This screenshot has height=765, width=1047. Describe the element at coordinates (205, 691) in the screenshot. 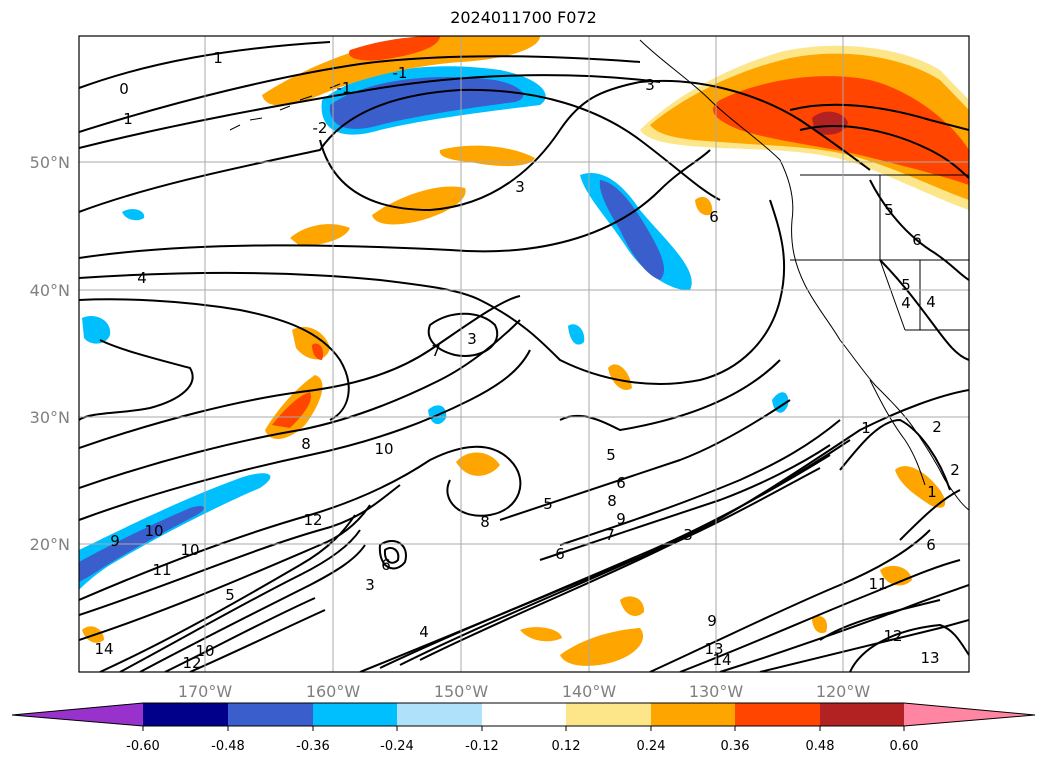

I see `lon-tick-label: 170°W` at that location.